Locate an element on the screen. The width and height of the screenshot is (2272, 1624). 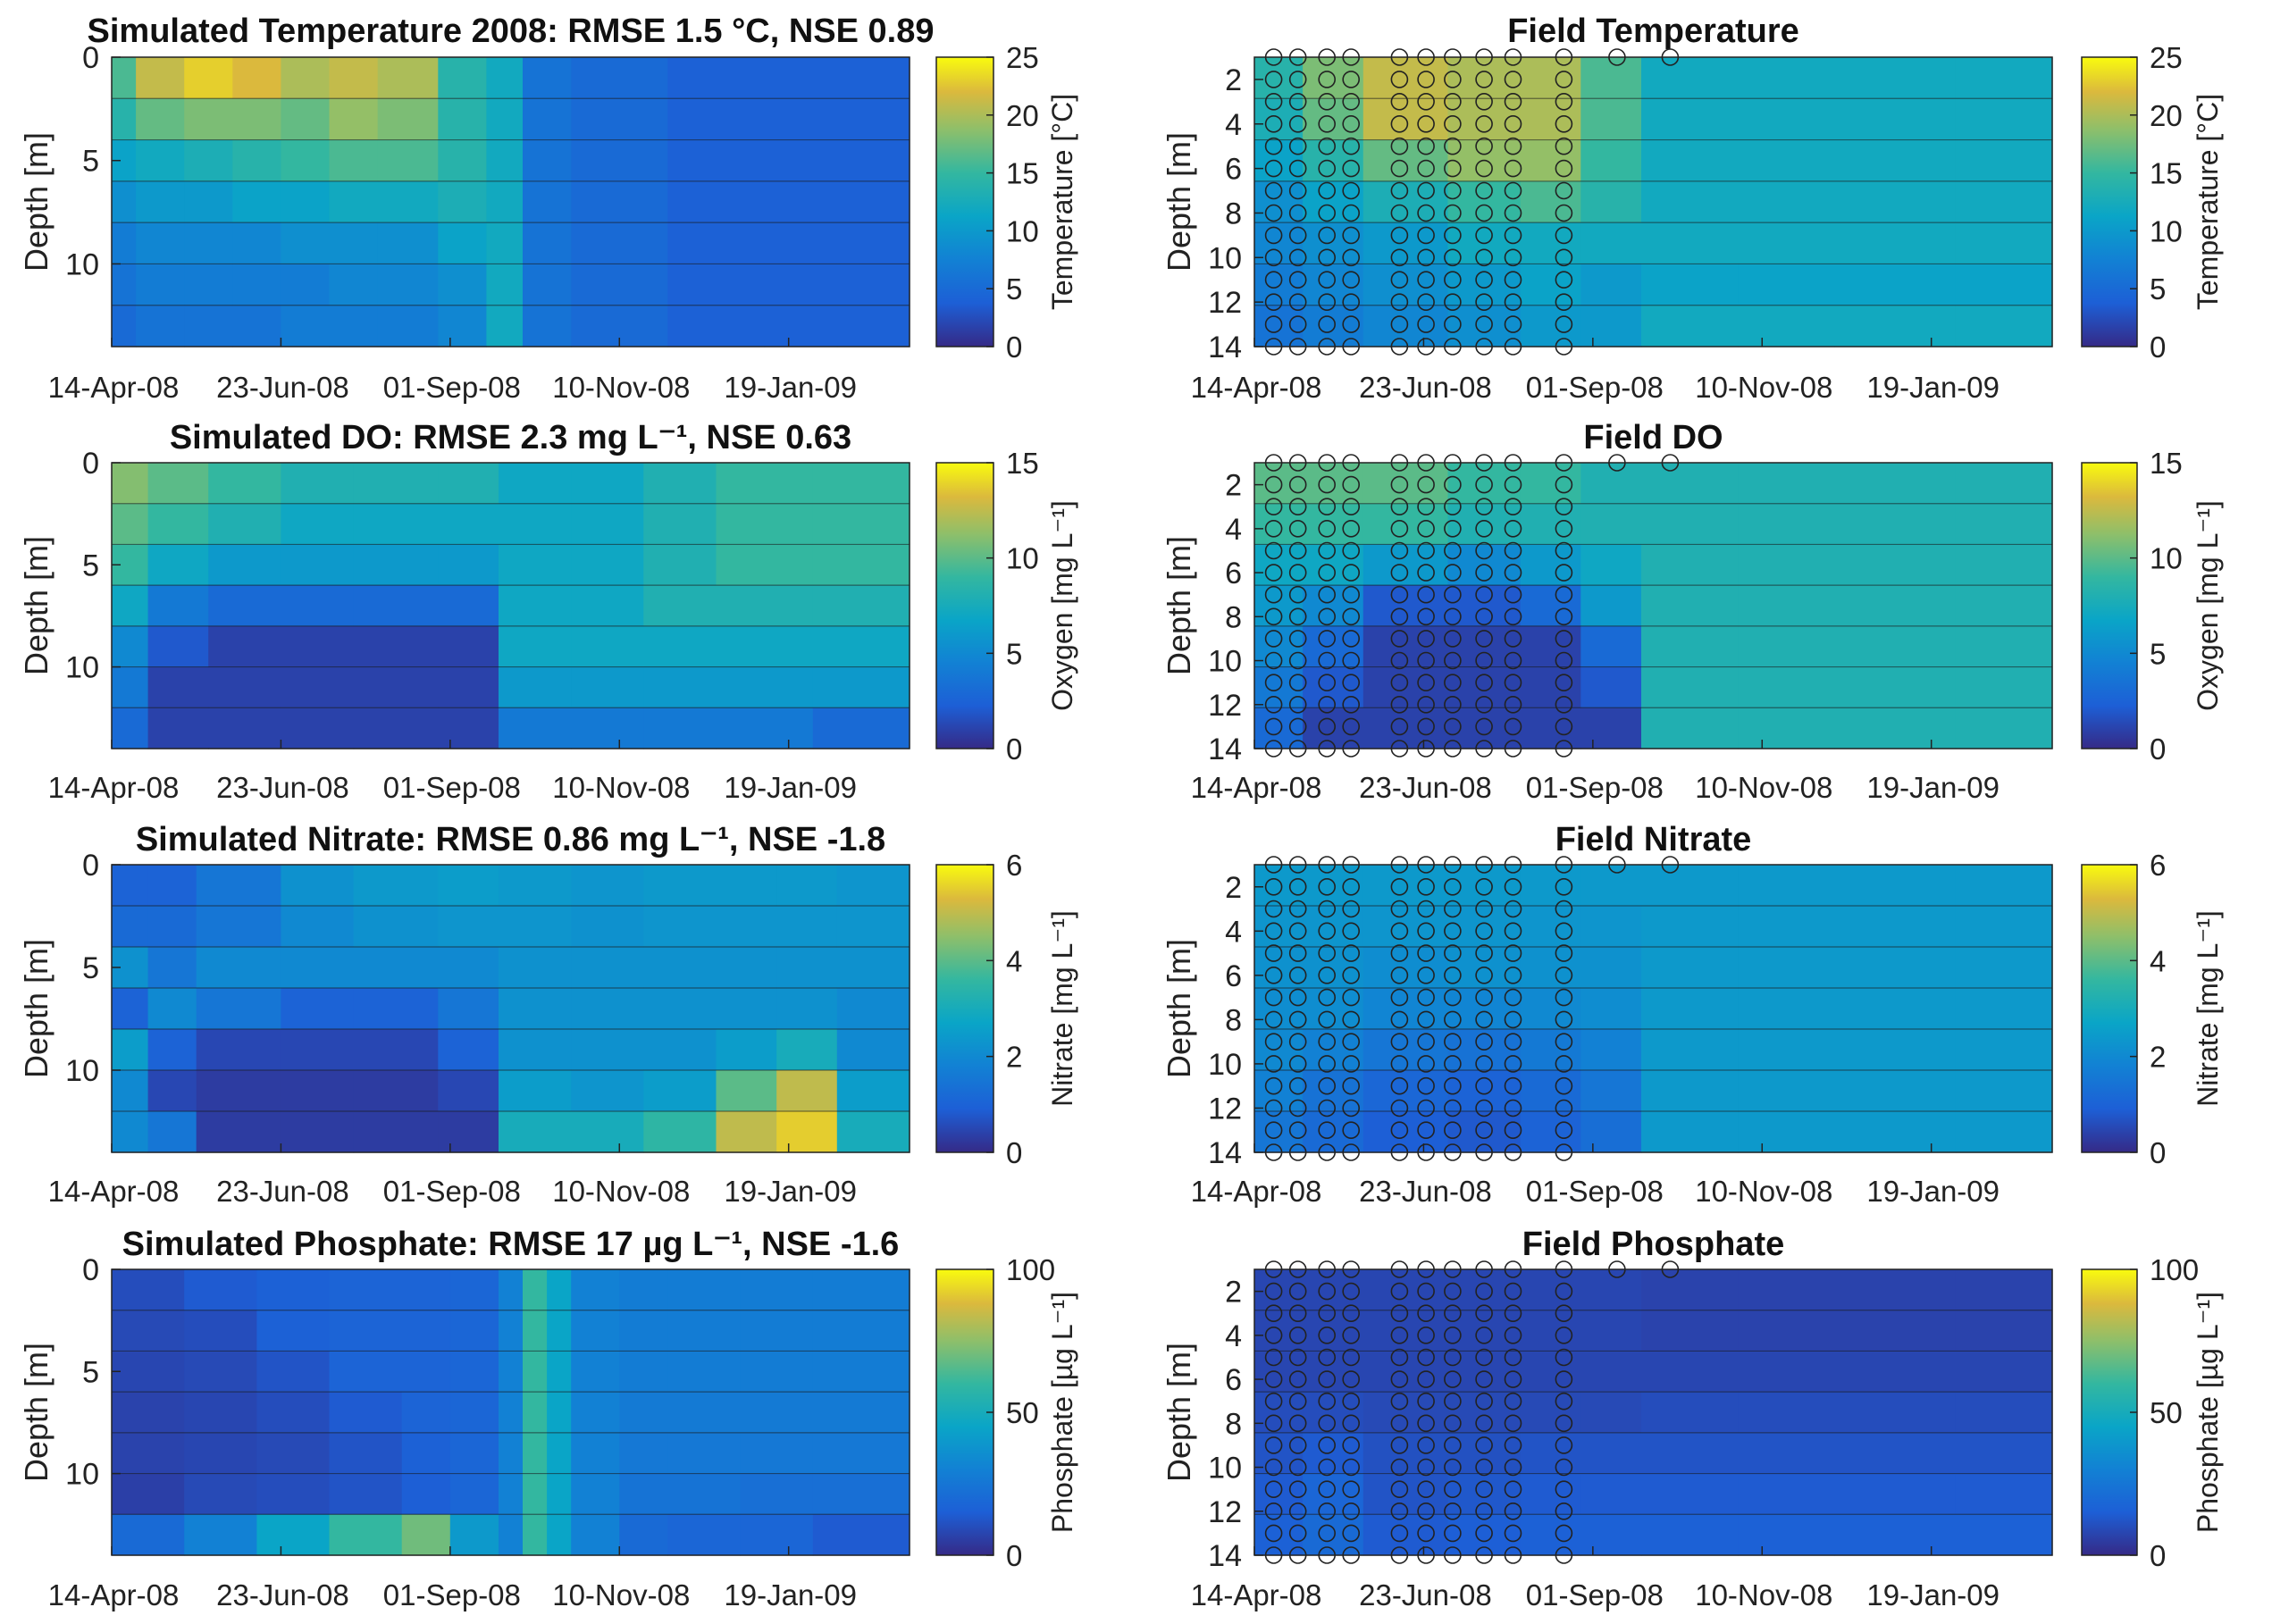
field-nitrate-y-axis-label: Depth [m] is located at coordinates (1179, 1008).